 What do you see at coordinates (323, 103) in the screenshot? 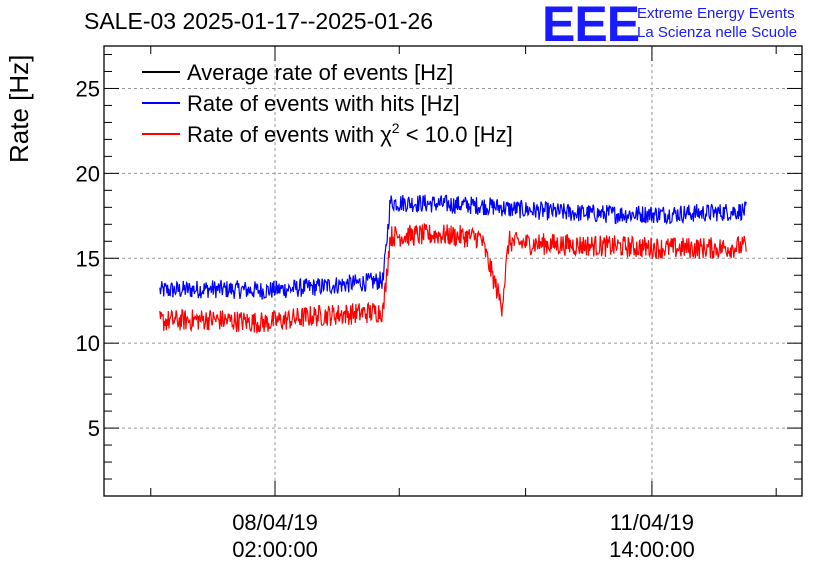
I see `legend-label-1: Rate of events with hits [Hz]` at bounding box center [323, 103].